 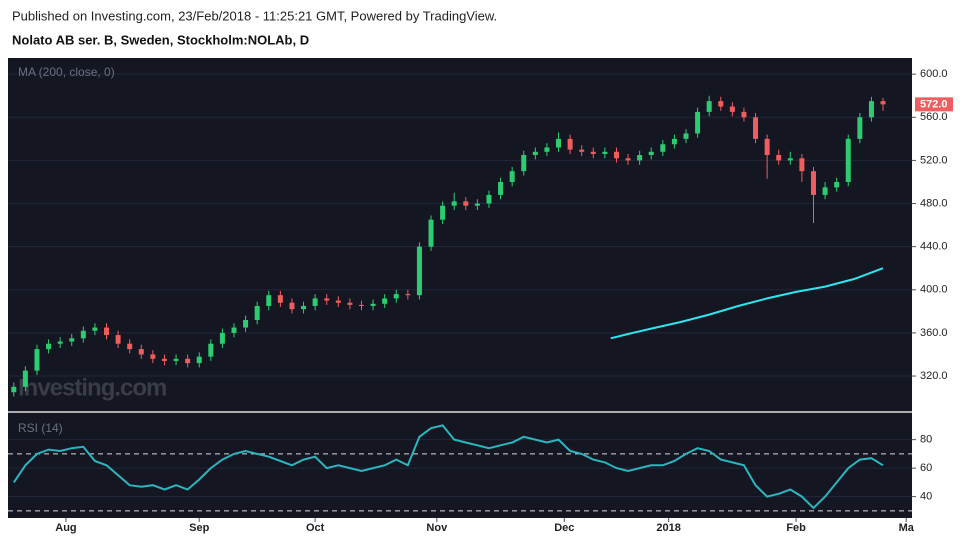 What do you see at coordinates (926, 440) in the screenshot?
I see `y-tick-label: 80` at bounding box center [926, 440].